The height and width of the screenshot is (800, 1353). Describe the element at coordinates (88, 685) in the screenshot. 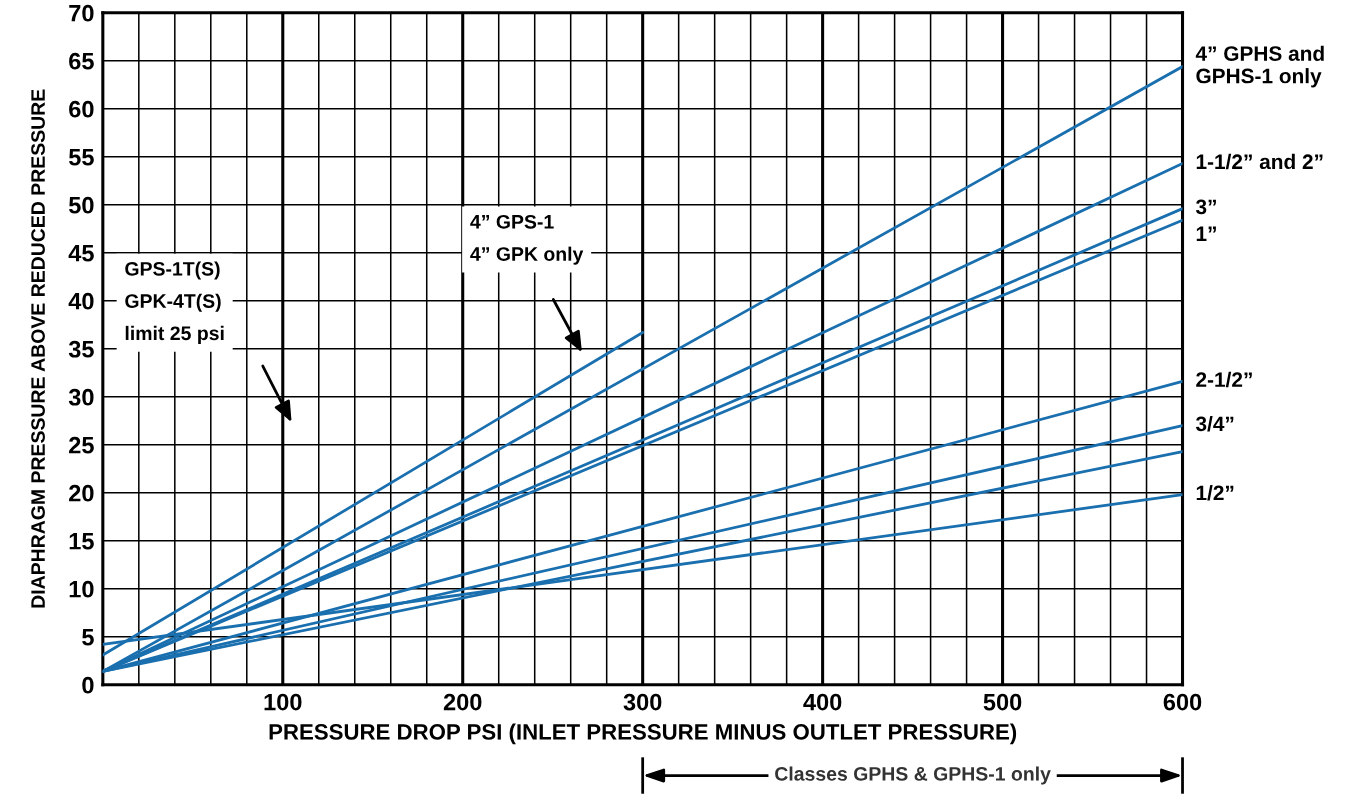

I see `y-tick-label: 0` at that location.